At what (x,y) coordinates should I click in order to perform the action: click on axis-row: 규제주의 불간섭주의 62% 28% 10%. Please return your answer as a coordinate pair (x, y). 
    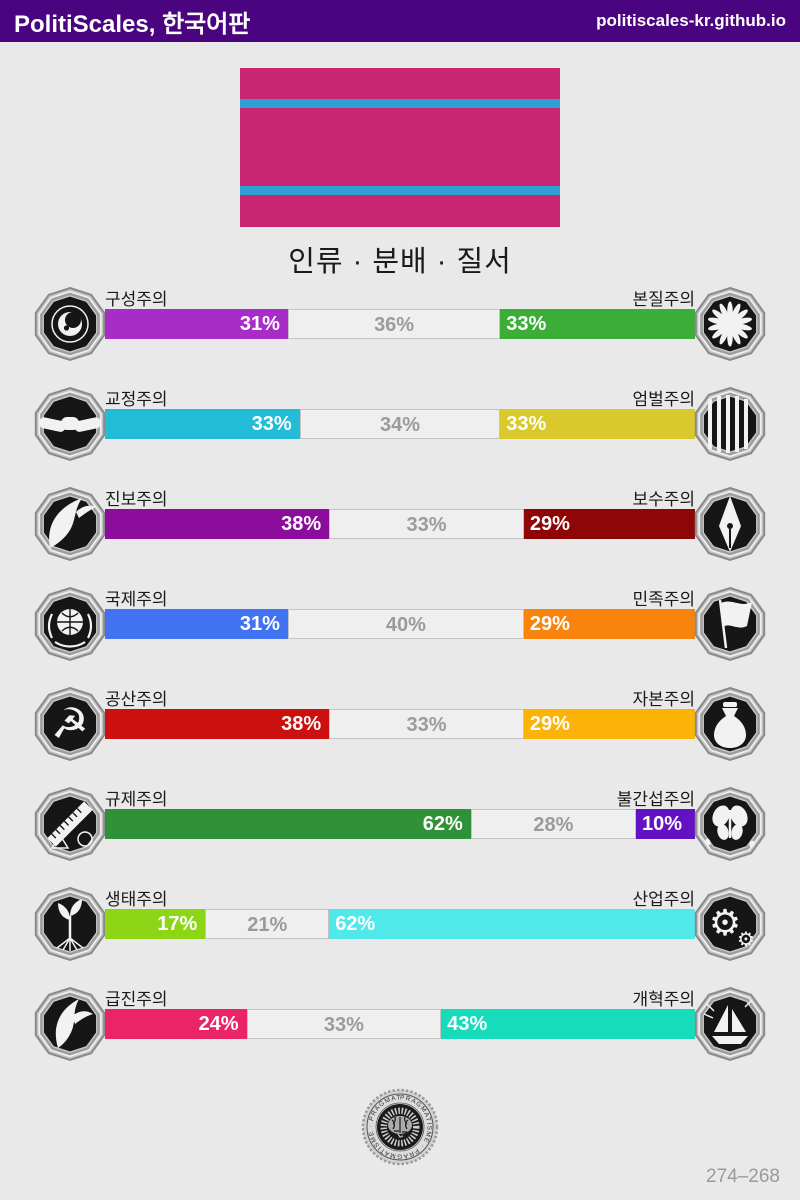
    Looking at the image, I should click on (400, 835).